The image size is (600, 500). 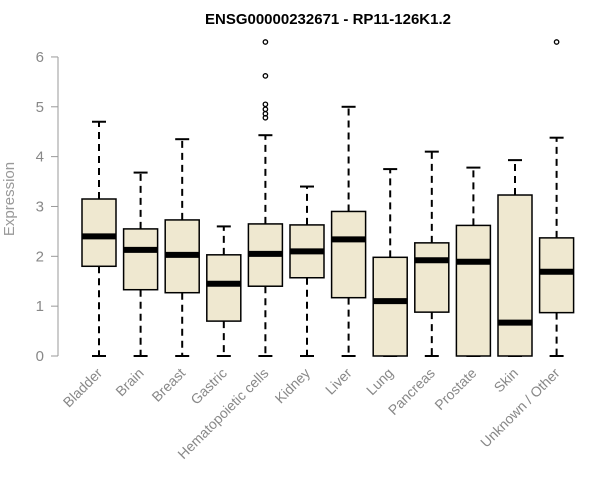 I want to click on x-tick-label: Unknown / Other, so click(x=520, y=408).